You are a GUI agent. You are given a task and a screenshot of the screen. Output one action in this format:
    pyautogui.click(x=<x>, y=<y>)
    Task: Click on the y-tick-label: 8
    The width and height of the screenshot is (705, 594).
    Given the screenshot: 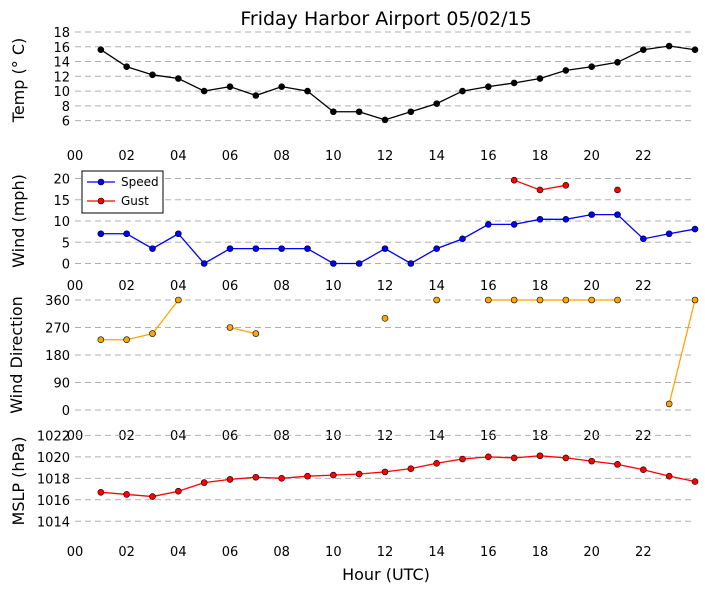 What is the action you would take?
    pyautogui.click(x=66, y=107)
    